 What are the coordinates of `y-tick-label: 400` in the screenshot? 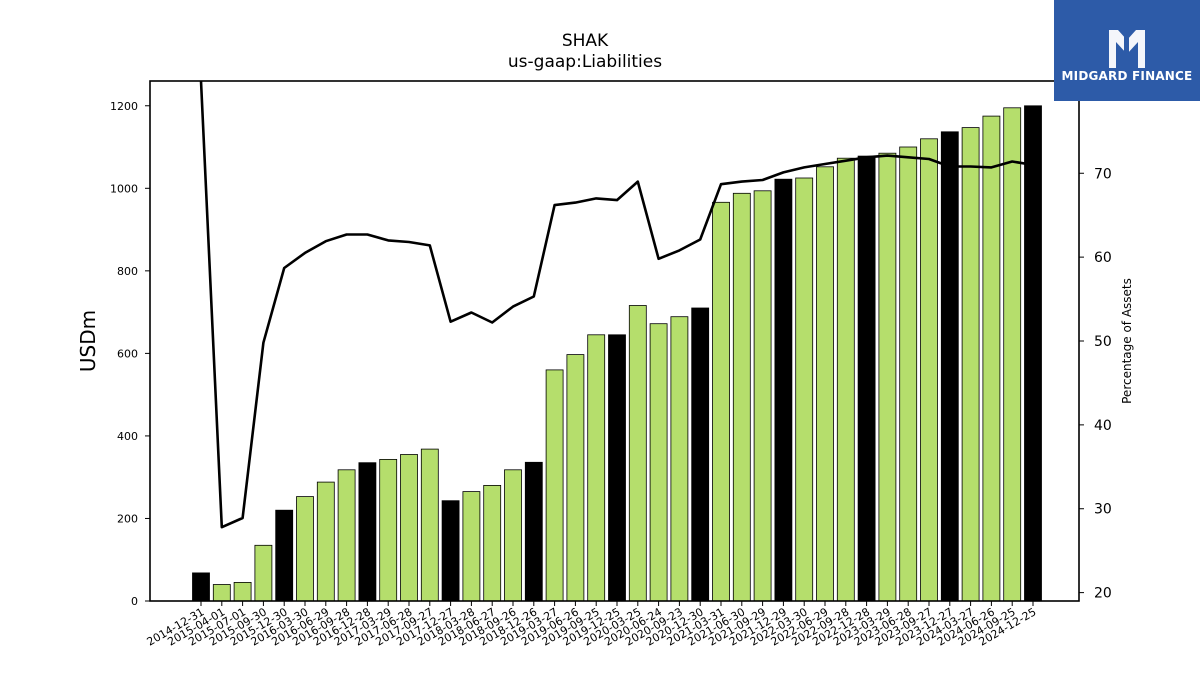 It's located at (127, 436).